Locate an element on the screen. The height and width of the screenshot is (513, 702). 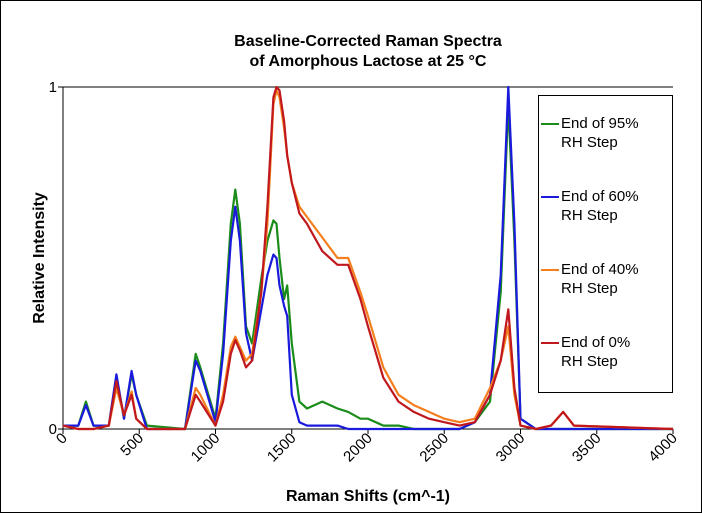
legend-entry: End of 40% RH Step is located at coordinates (598, 279).